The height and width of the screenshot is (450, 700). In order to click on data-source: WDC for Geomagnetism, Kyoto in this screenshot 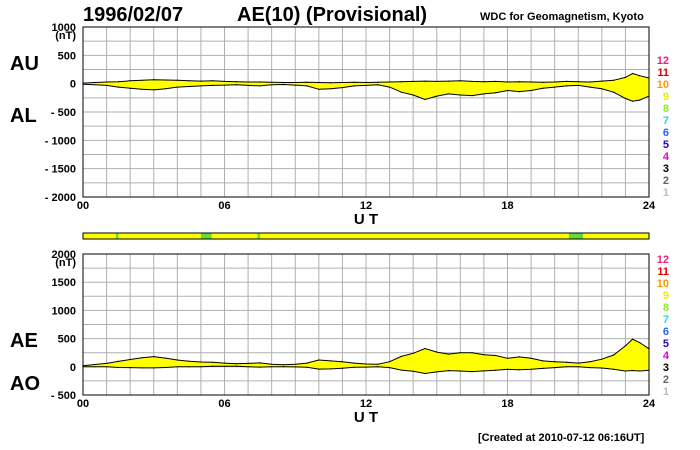, I will do `click(562, 17)`.